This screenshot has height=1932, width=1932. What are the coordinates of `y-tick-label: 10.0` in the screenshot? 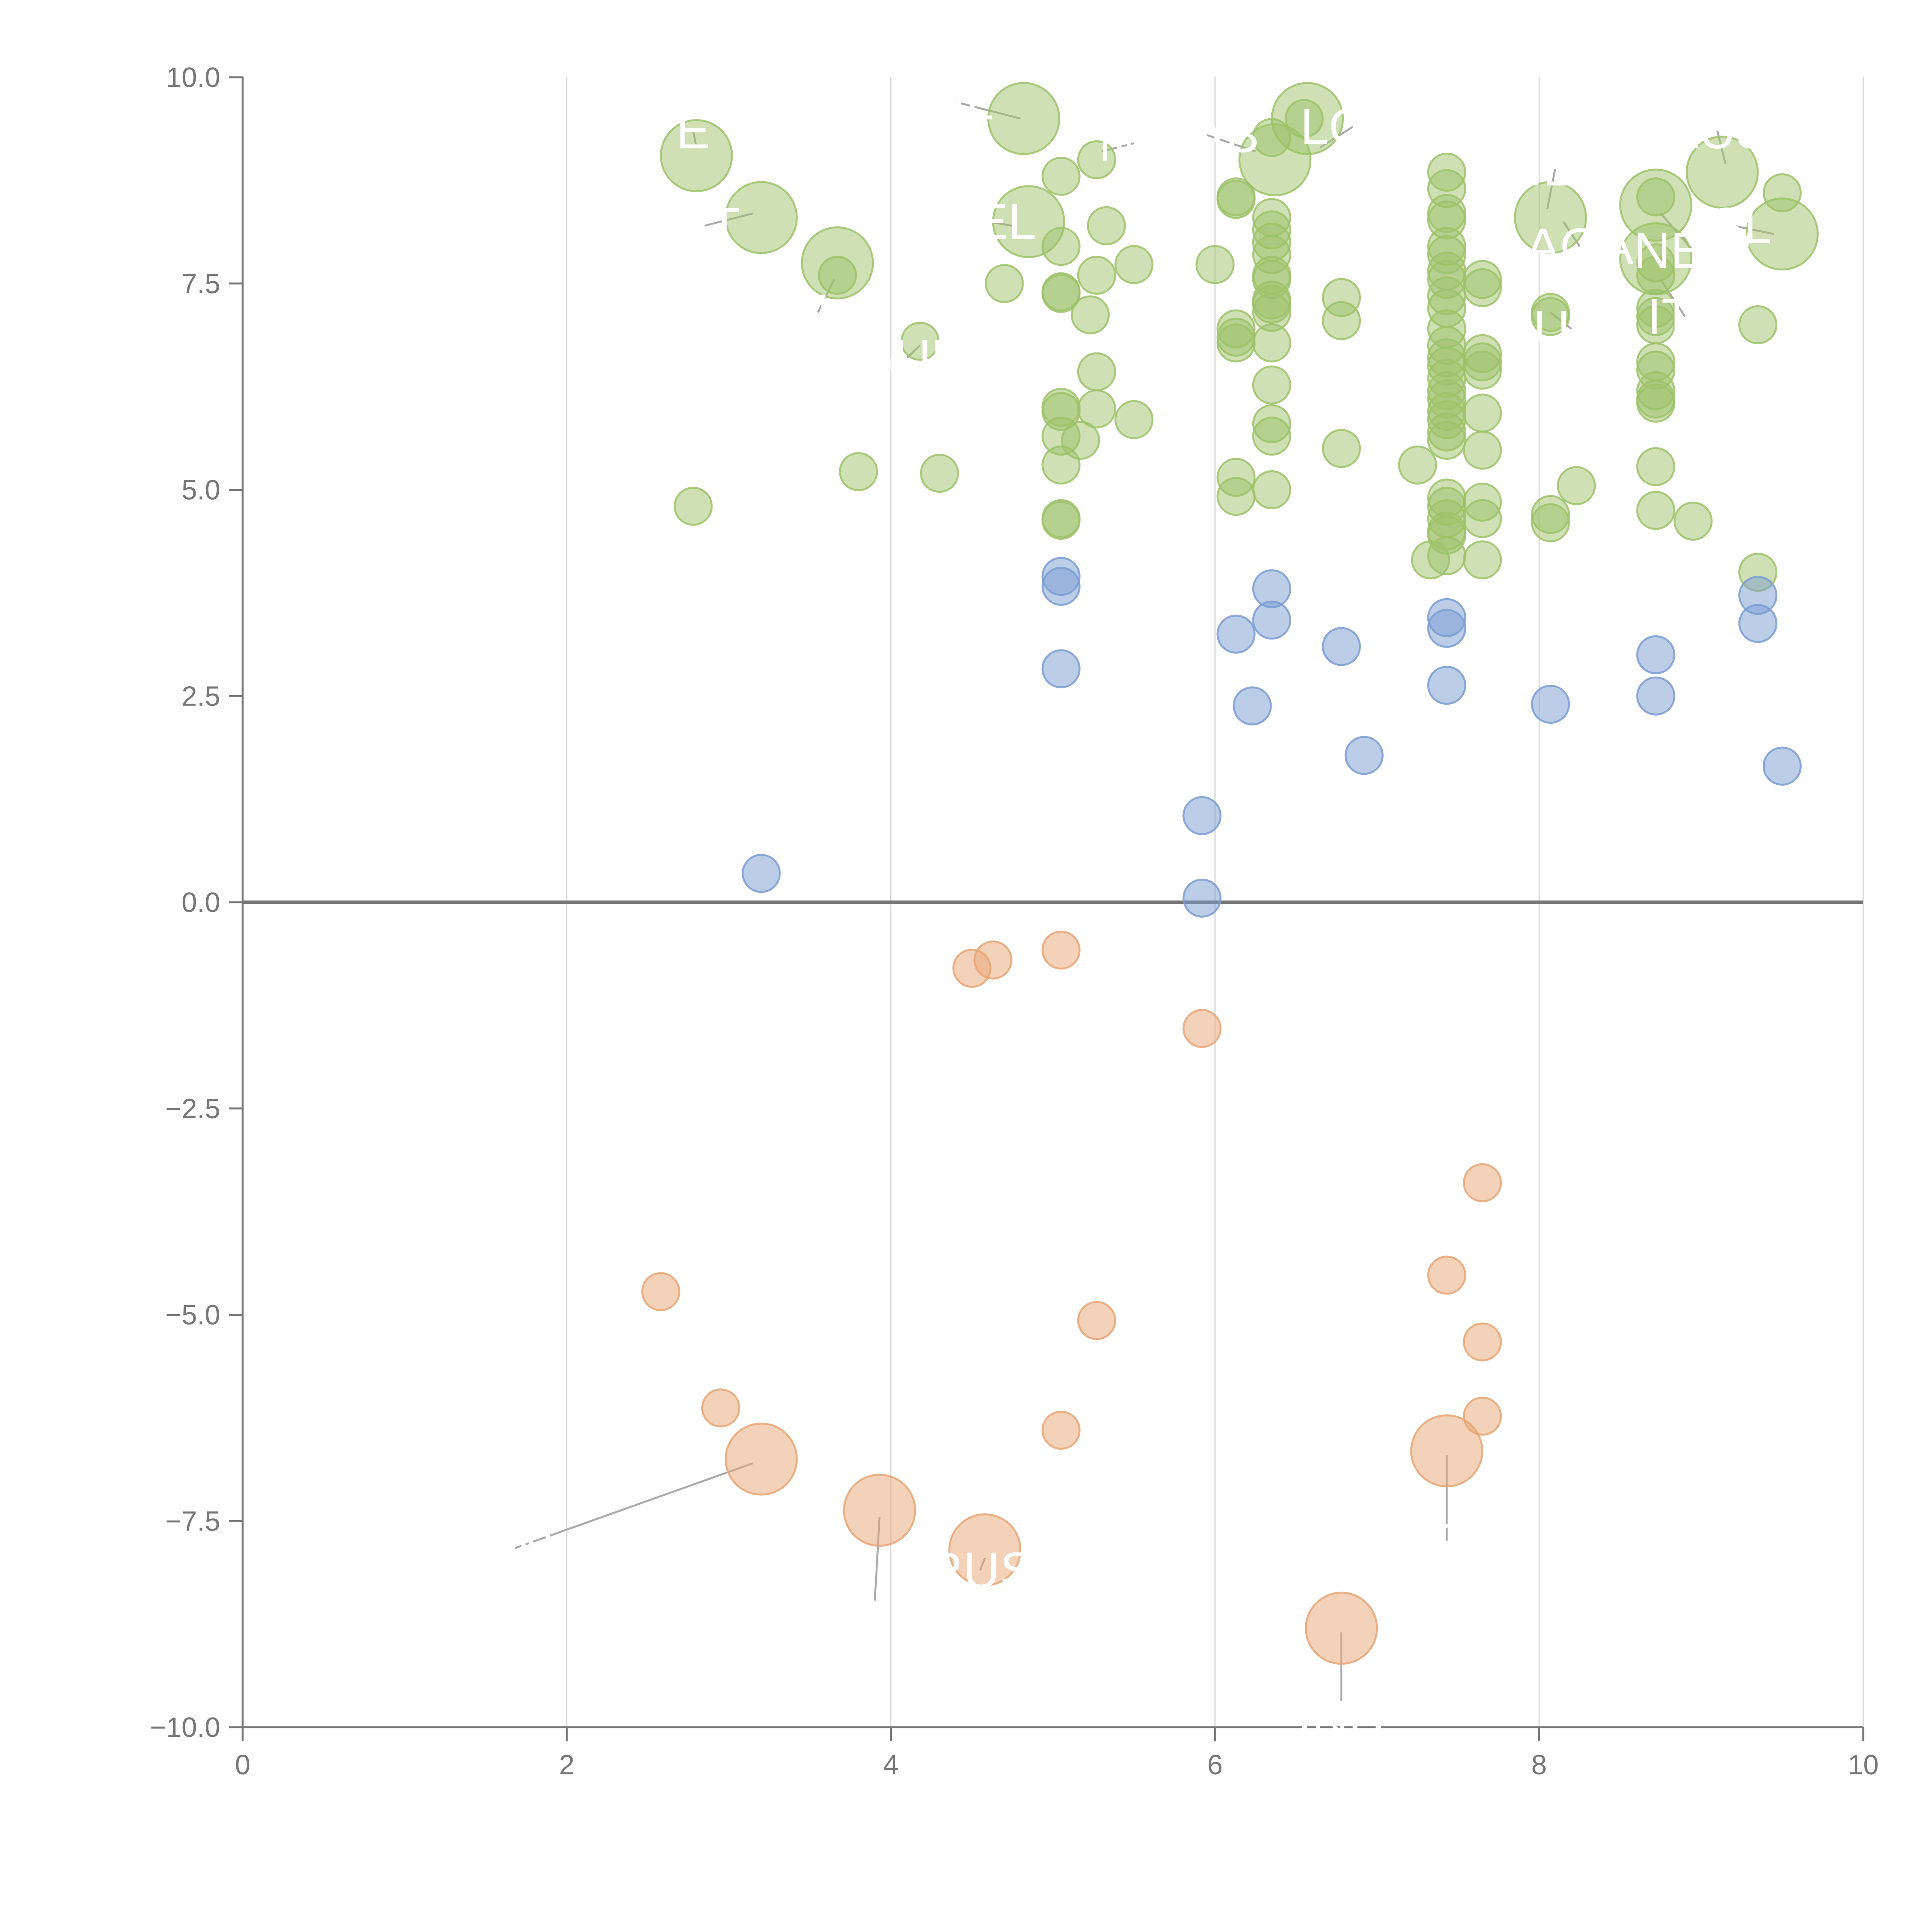 It's located at (193, 78).